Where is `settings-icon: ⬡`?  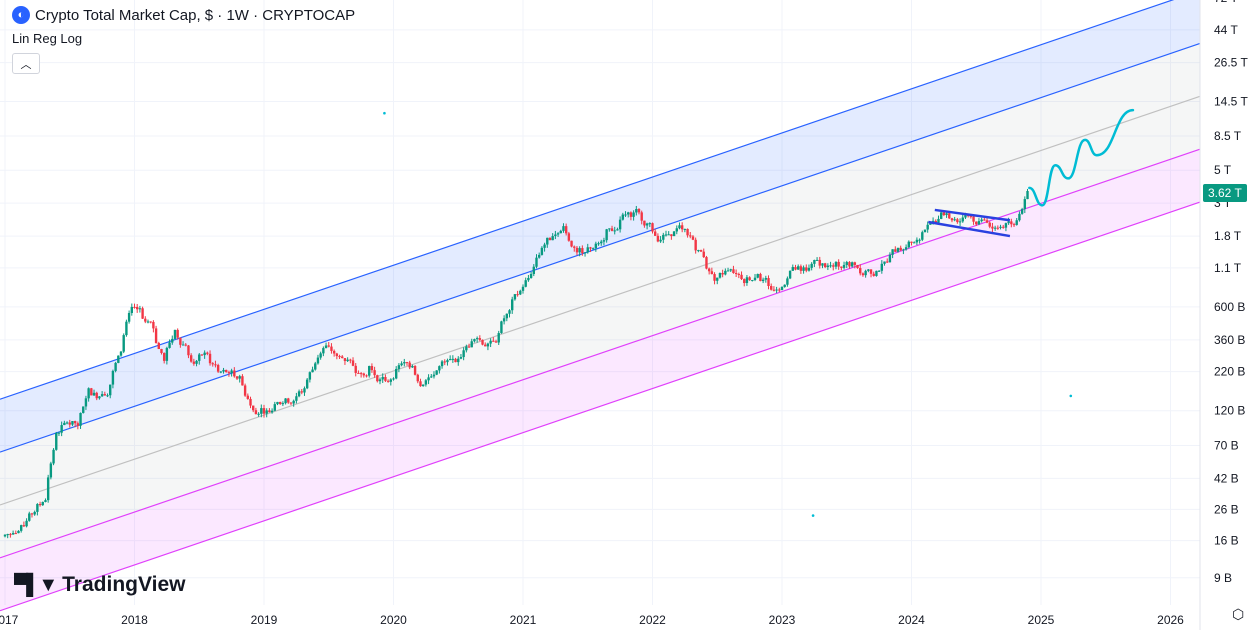 settings-icon: ⬡ is located at coordinates (1238, 614).